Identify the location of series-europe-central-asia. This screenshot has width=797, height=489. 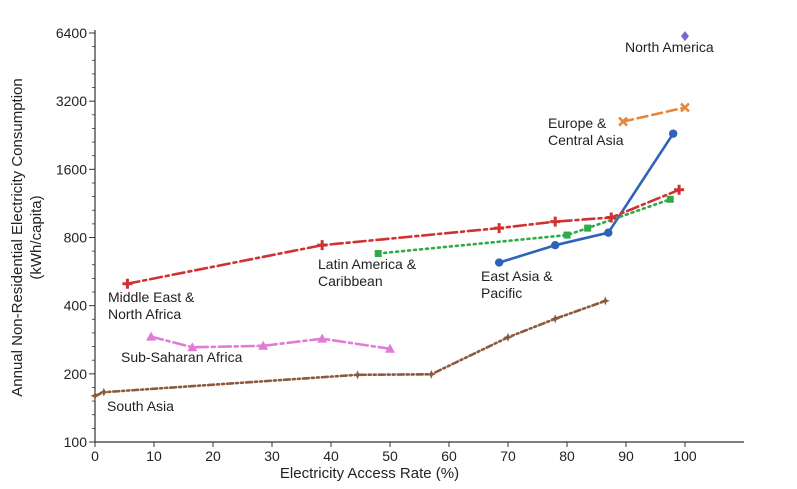
(654, 114).